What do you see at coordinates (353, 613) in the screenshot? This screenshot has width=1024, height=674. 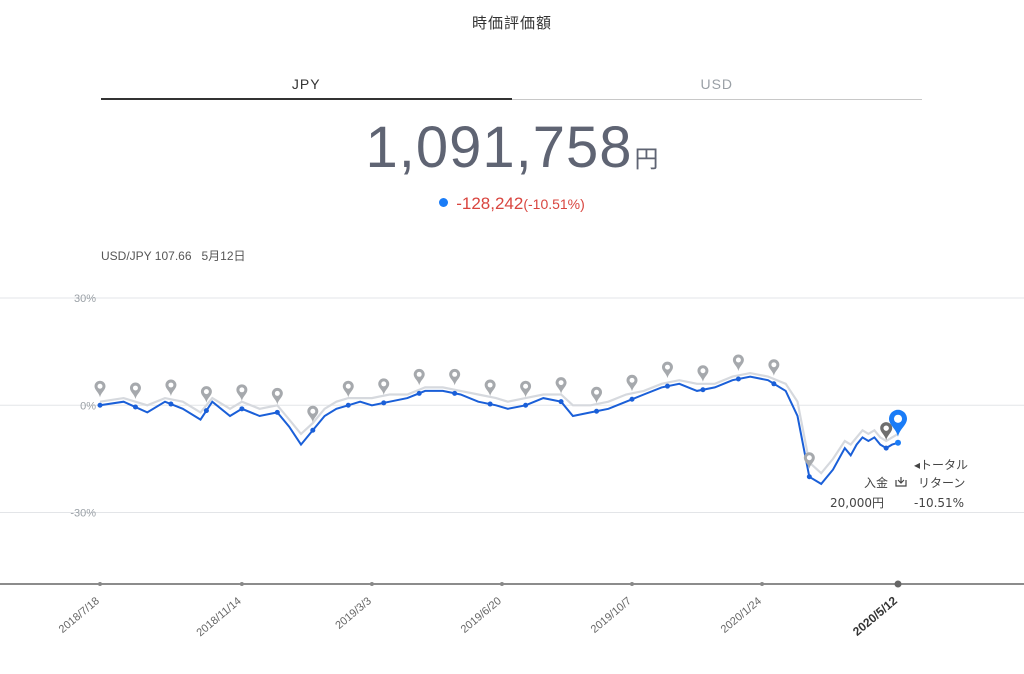 I see `x-tick-label: 2019/3/3` at bounding box center [353, 613].